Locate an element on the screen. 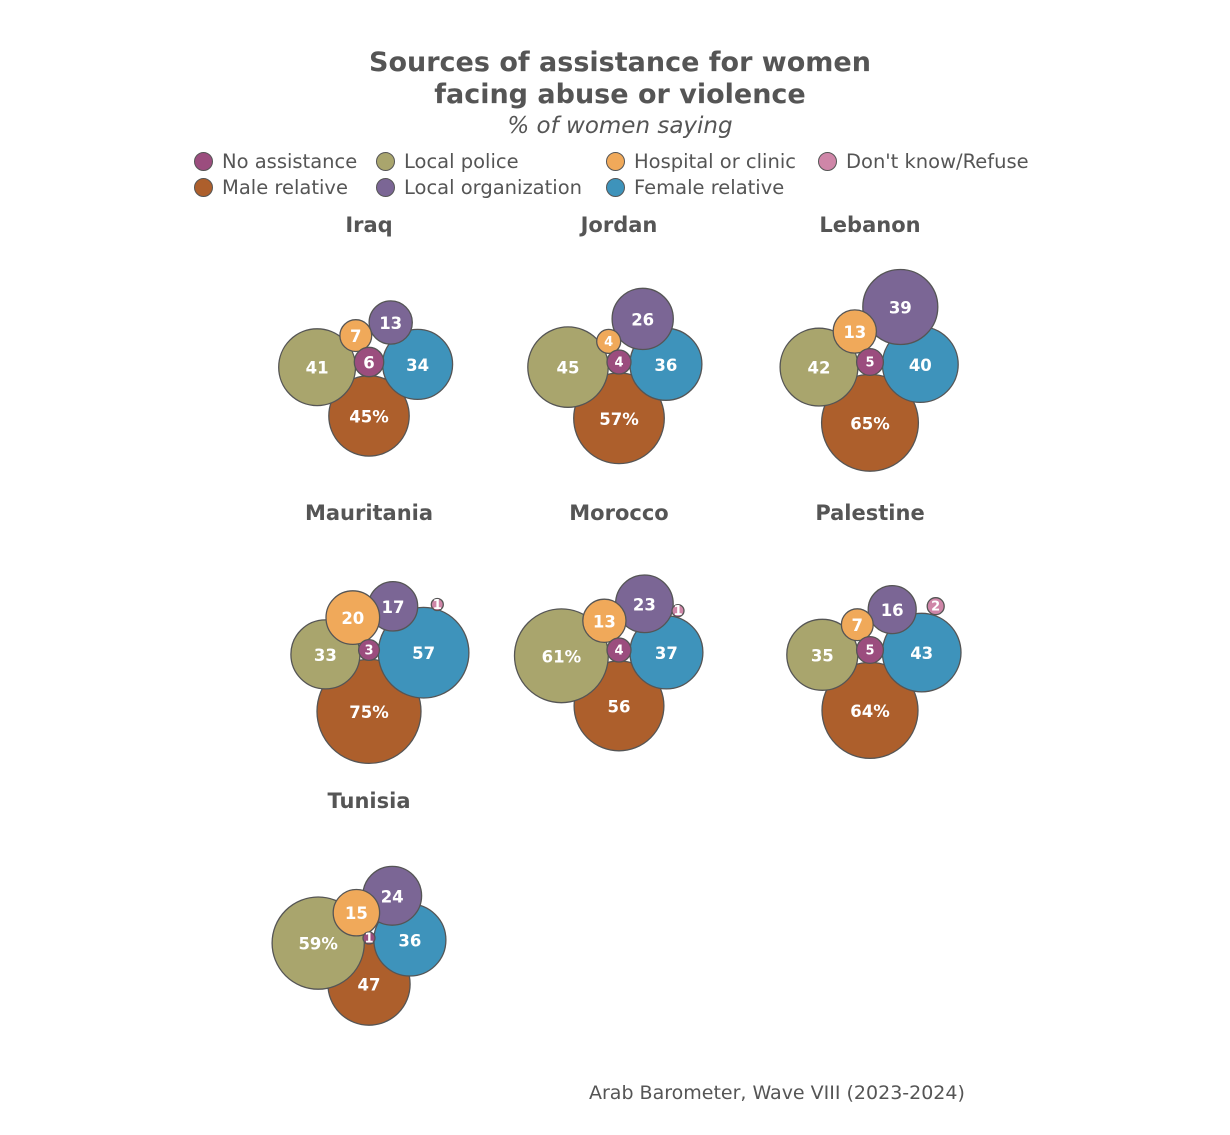 This screenshot has height=1135, width=1230. bubble-label-palestine-female-relative: 43 is located at coordinates (921, 653).